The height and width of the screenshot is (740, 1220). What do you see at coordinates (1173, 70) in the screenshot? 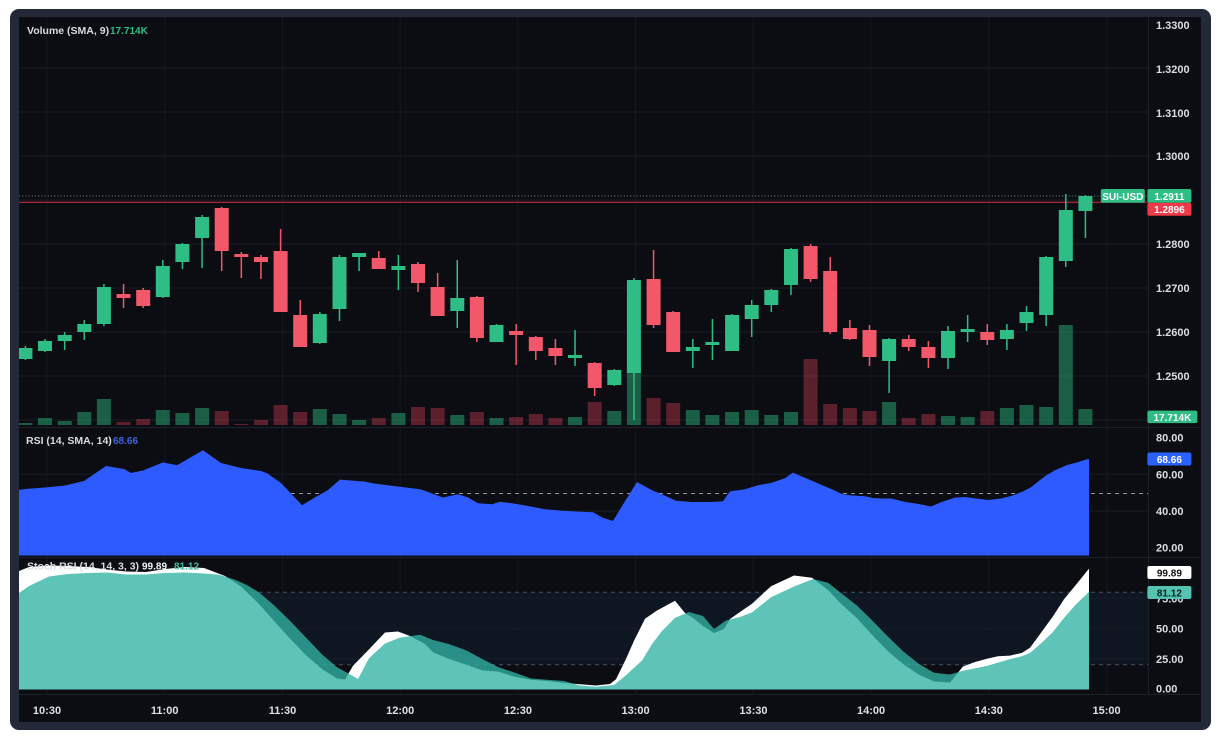
I see `svg-text: 1.3200` at bounding box center [1173, 70].